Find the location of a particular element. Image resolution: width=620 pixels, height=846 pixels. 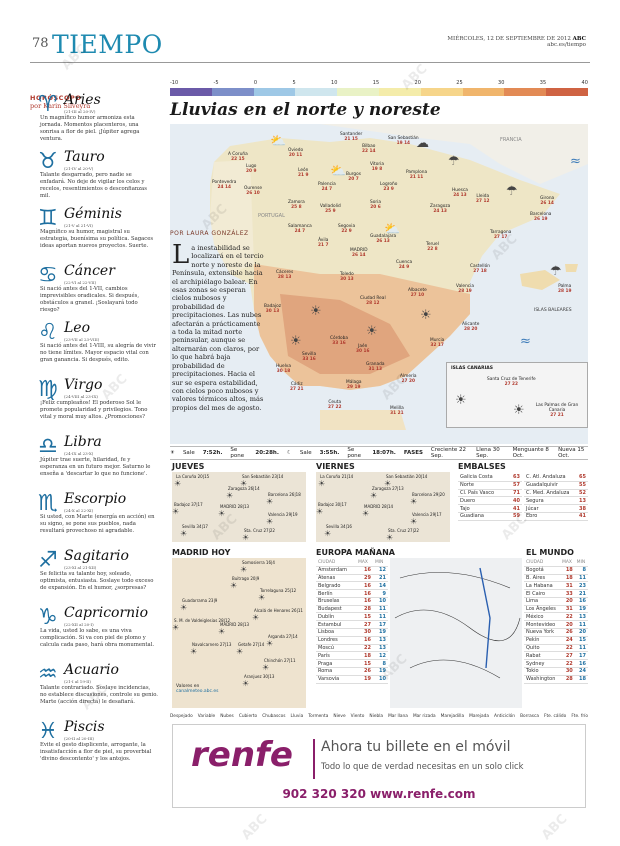

city-label: Cáceres 28 13 is located at coordinates (284, 275).